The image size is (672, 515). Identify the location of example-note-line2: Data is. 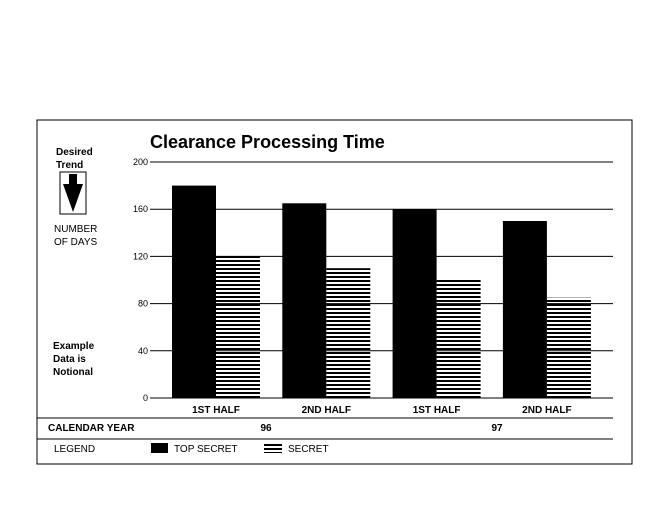
(69, 359).